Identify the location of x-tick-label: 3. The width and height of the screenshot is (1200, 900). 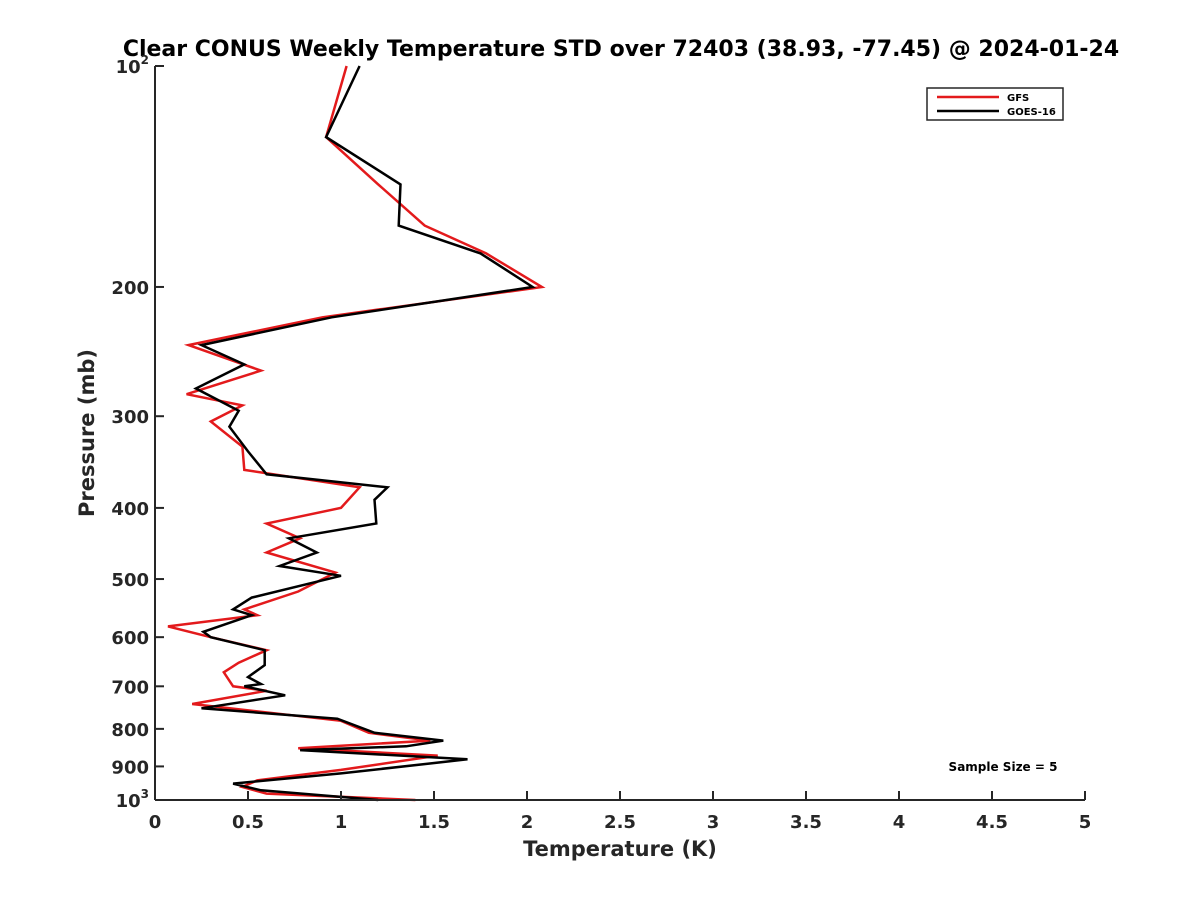
(713, 822).